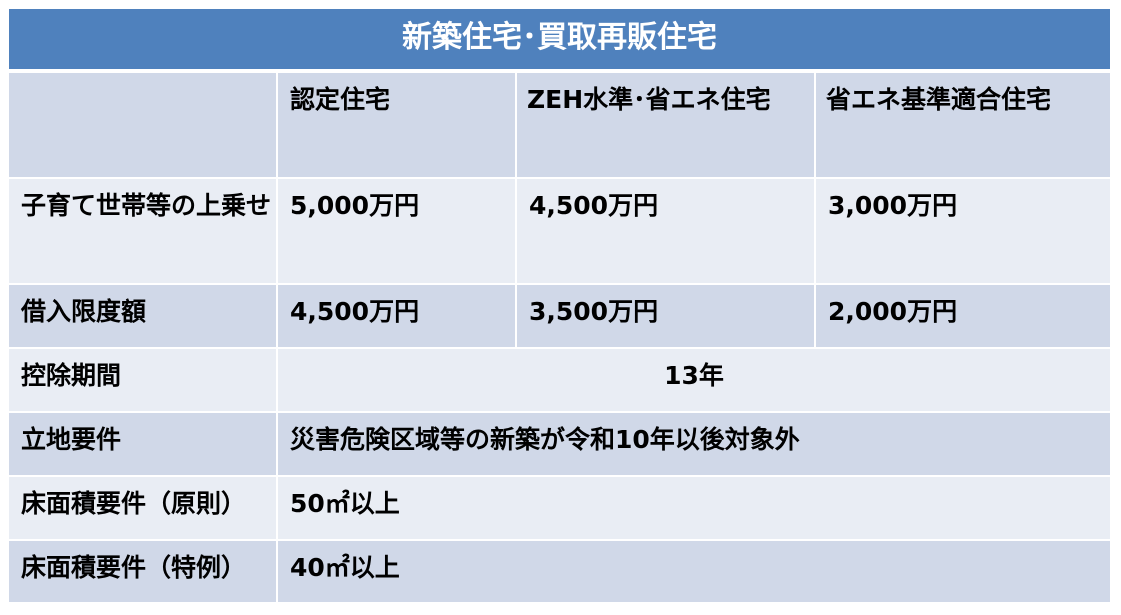 Image resolution: width=1121 pixels, height=615 pixels. What do you see at coordinates (559, 39) in the screenshot?
I see `table-title: 新築住宅･買取再販住宅` at bounding box center [559, 39].